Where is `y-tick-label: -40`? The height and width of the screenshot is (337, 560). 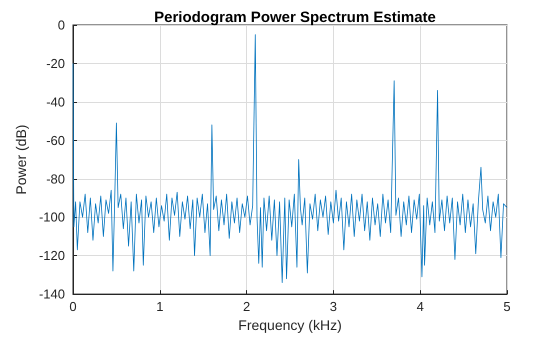
y-tick-label: -40 is located at coordinates (55, 102).